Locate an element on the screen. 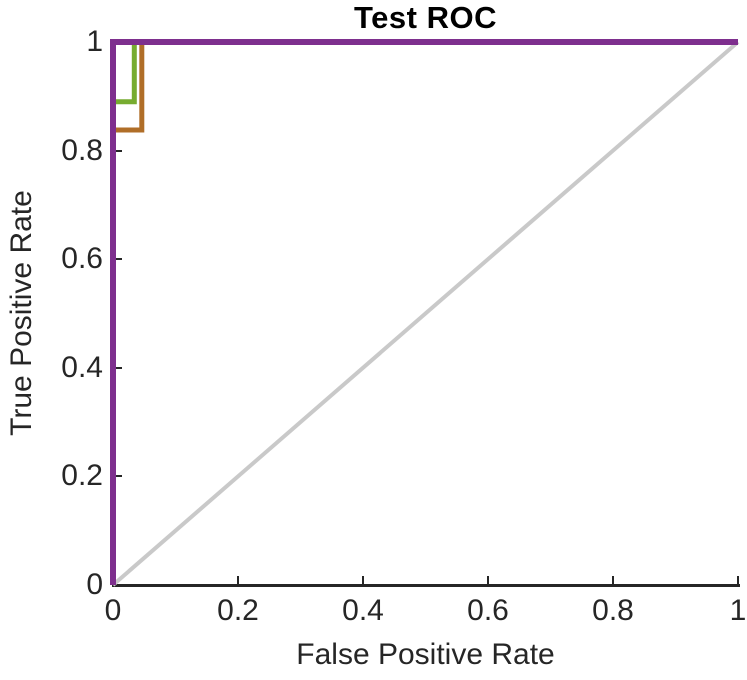 Image resolution: width=747 pixels, height=680 pixels. x-tick-label: 0.4 is located at coordinates (363, 610).